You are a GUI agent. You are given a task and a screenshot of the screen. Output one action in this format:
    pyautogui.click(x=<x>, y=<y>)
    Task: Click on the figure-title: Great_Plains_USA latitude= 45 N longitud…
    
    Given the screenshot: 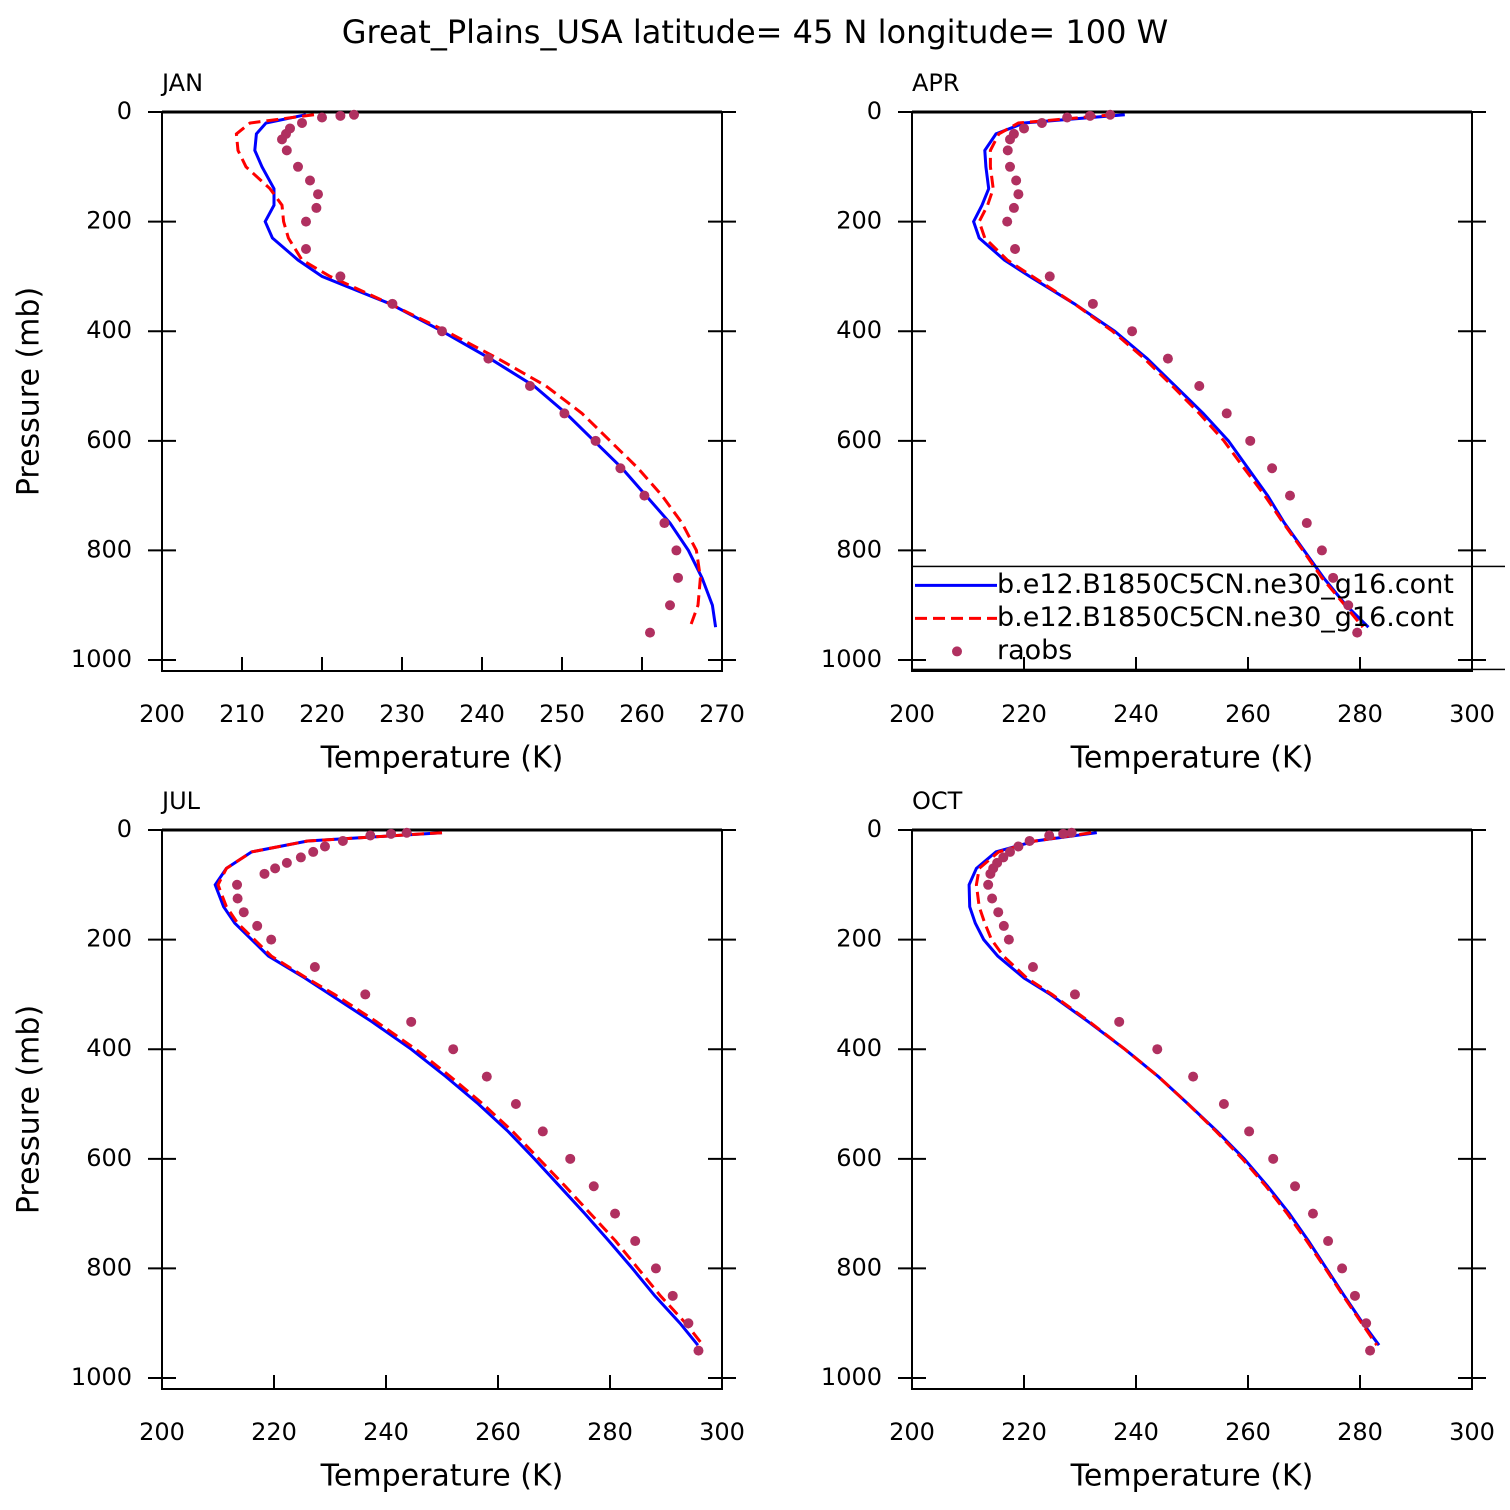 What is the action you would take?
    pyautogui.click(x=755, y=32)
    